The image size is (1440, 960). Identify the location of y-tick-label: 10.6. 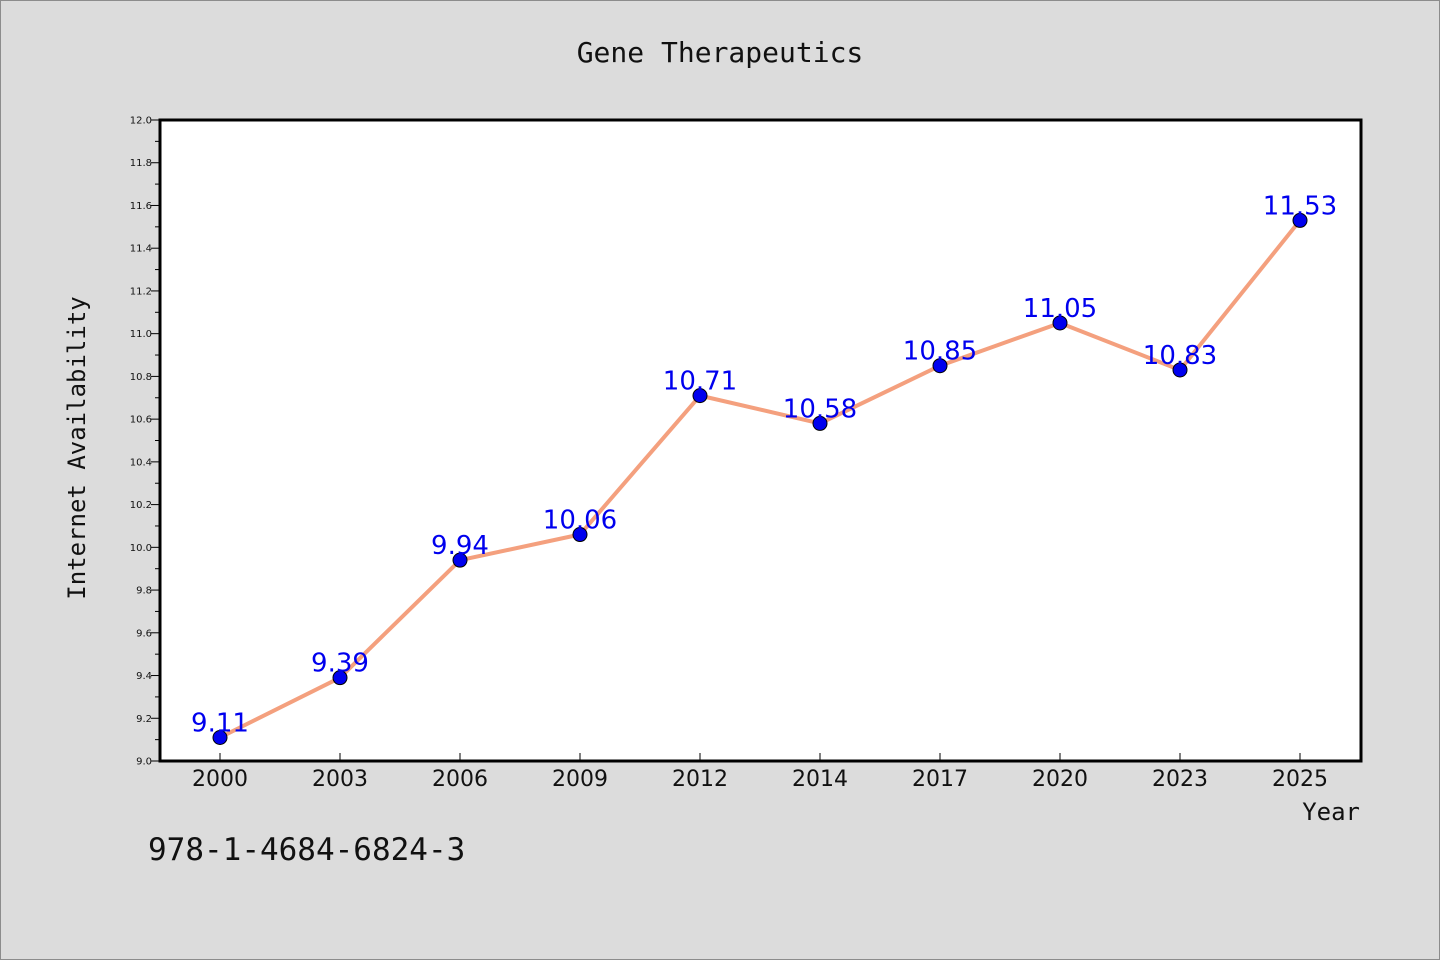
(141, 420).